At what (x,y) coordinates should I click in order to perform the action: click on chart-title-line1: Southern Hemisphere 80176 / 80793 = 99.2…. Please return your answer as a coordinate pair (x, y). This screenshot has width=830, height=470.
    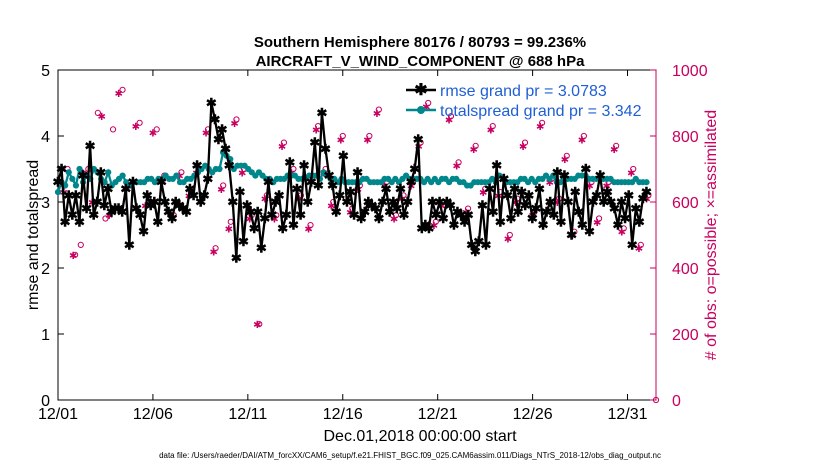
    Looking at the image, I should click on (420, 42).